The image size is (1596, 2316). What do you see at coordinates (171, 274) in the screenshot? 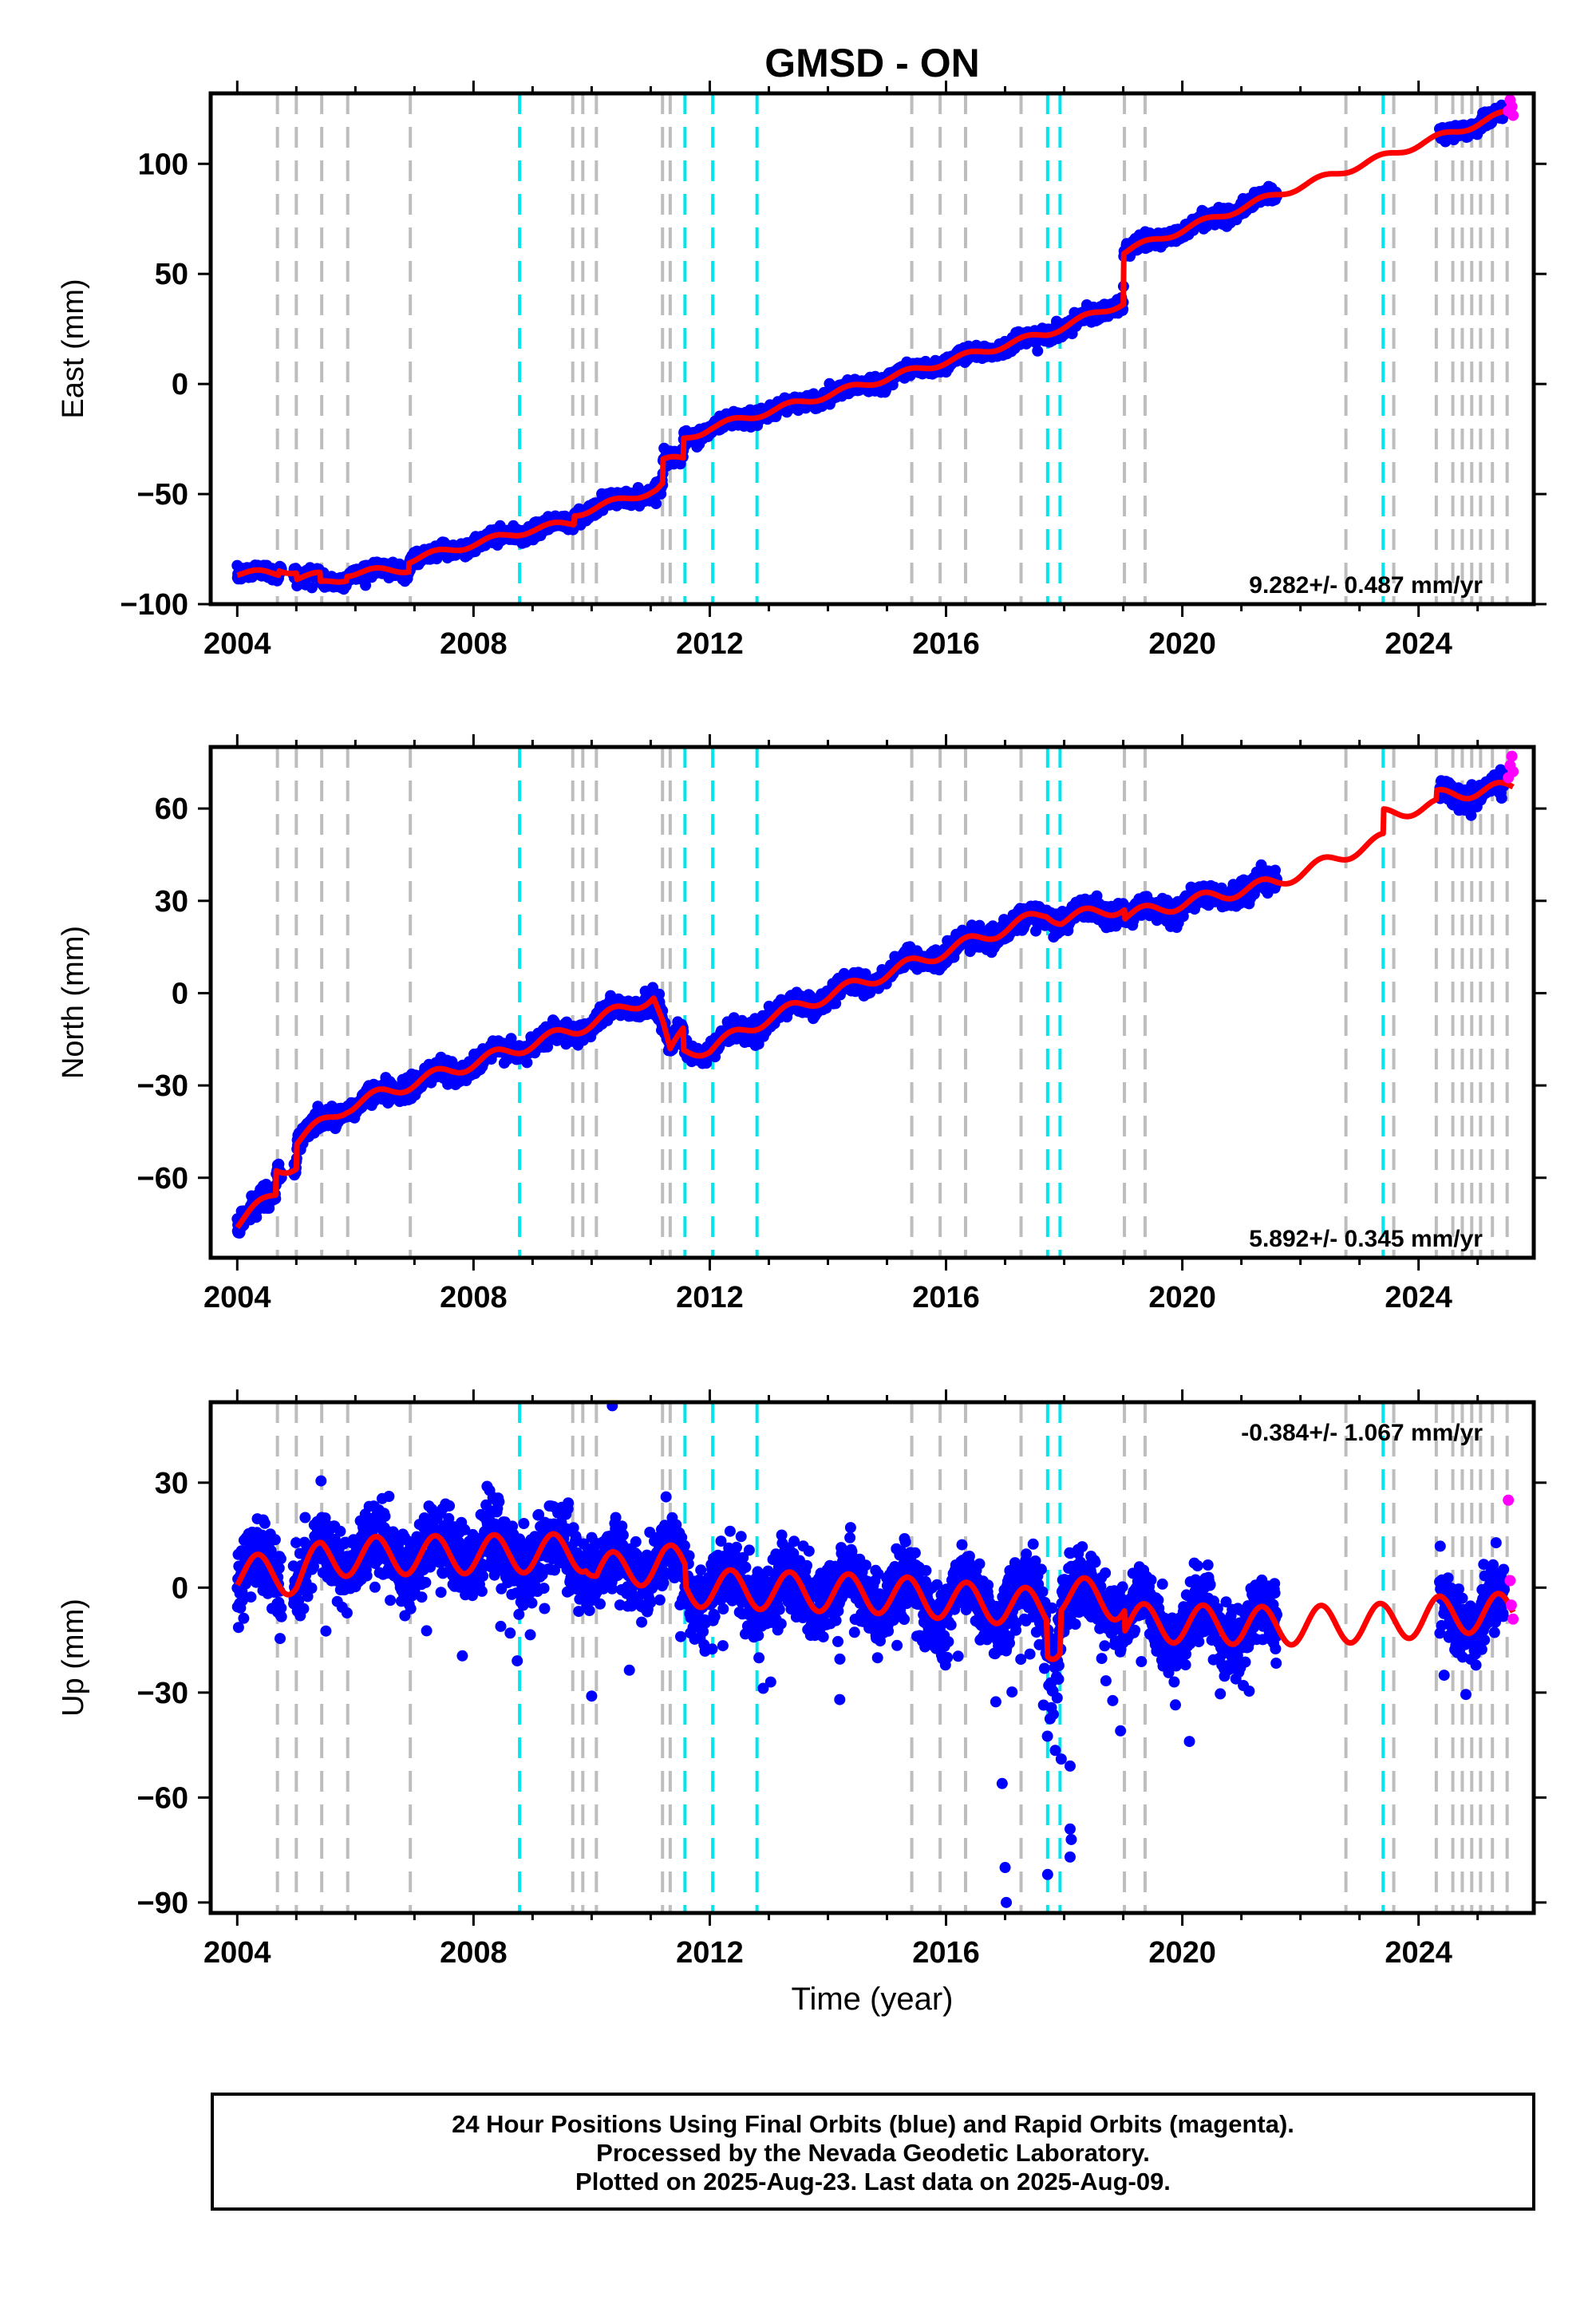
I see `y-tick-label: 50` at bounding box center [171, 274].